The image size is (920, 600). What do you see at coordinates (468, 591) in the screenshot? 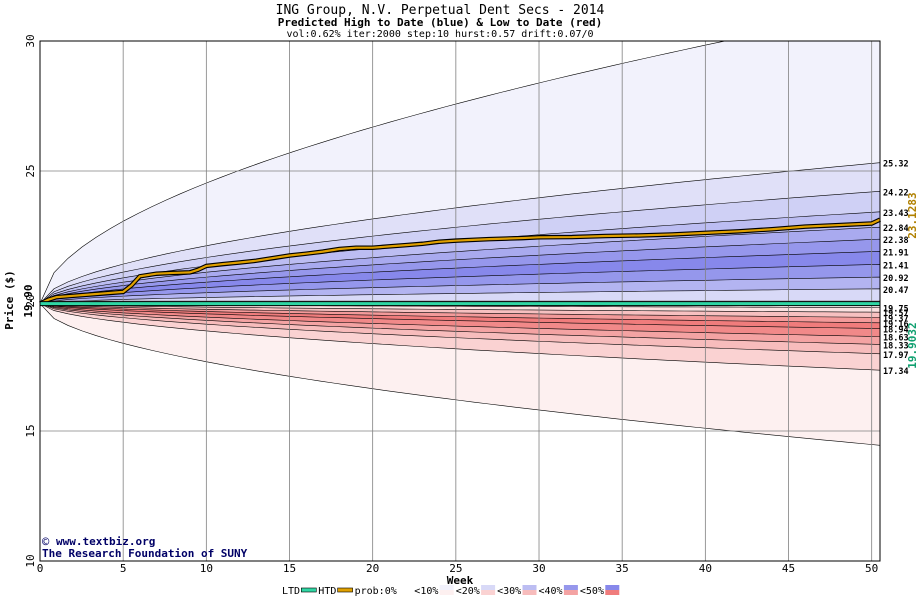
I see `legend-label-4: <20%` at bounding box center [468, 591].